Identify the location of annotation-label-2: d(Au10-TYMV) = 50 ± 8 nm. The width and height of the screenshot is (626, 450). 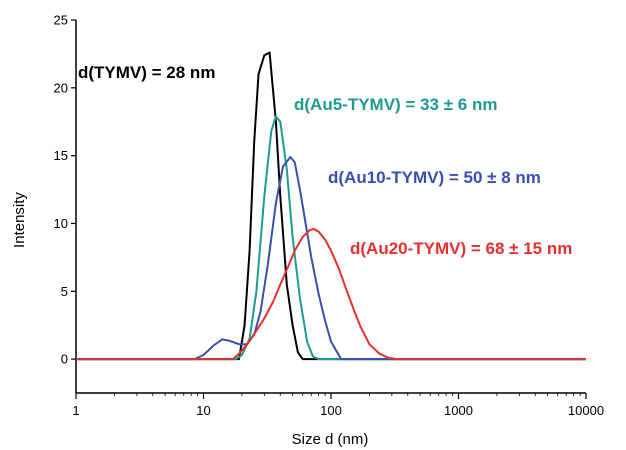
(434, 177).